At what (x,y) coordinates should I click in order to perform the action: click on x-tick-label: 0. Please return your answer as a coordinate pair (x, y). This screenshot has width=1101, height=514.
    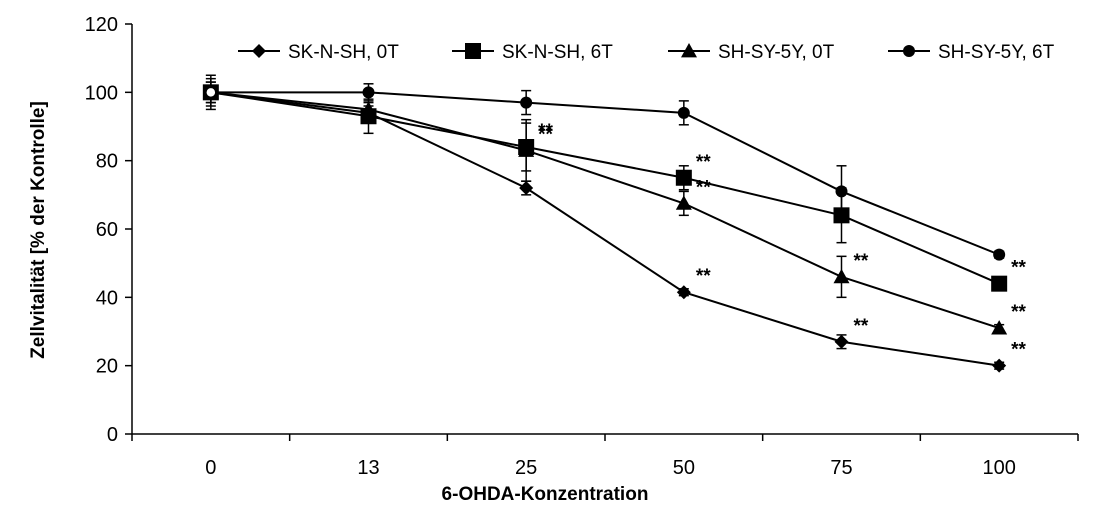
    Looking at the image, I should click on (210, 468).